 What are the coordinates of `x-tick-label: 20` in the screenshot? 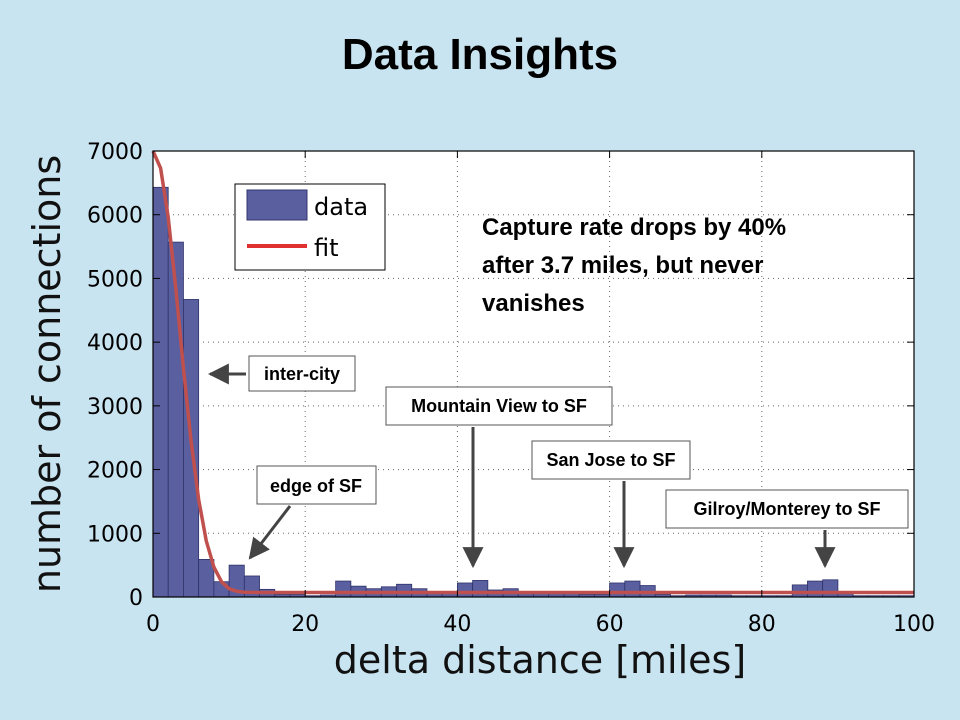 It's located at (305, 624).